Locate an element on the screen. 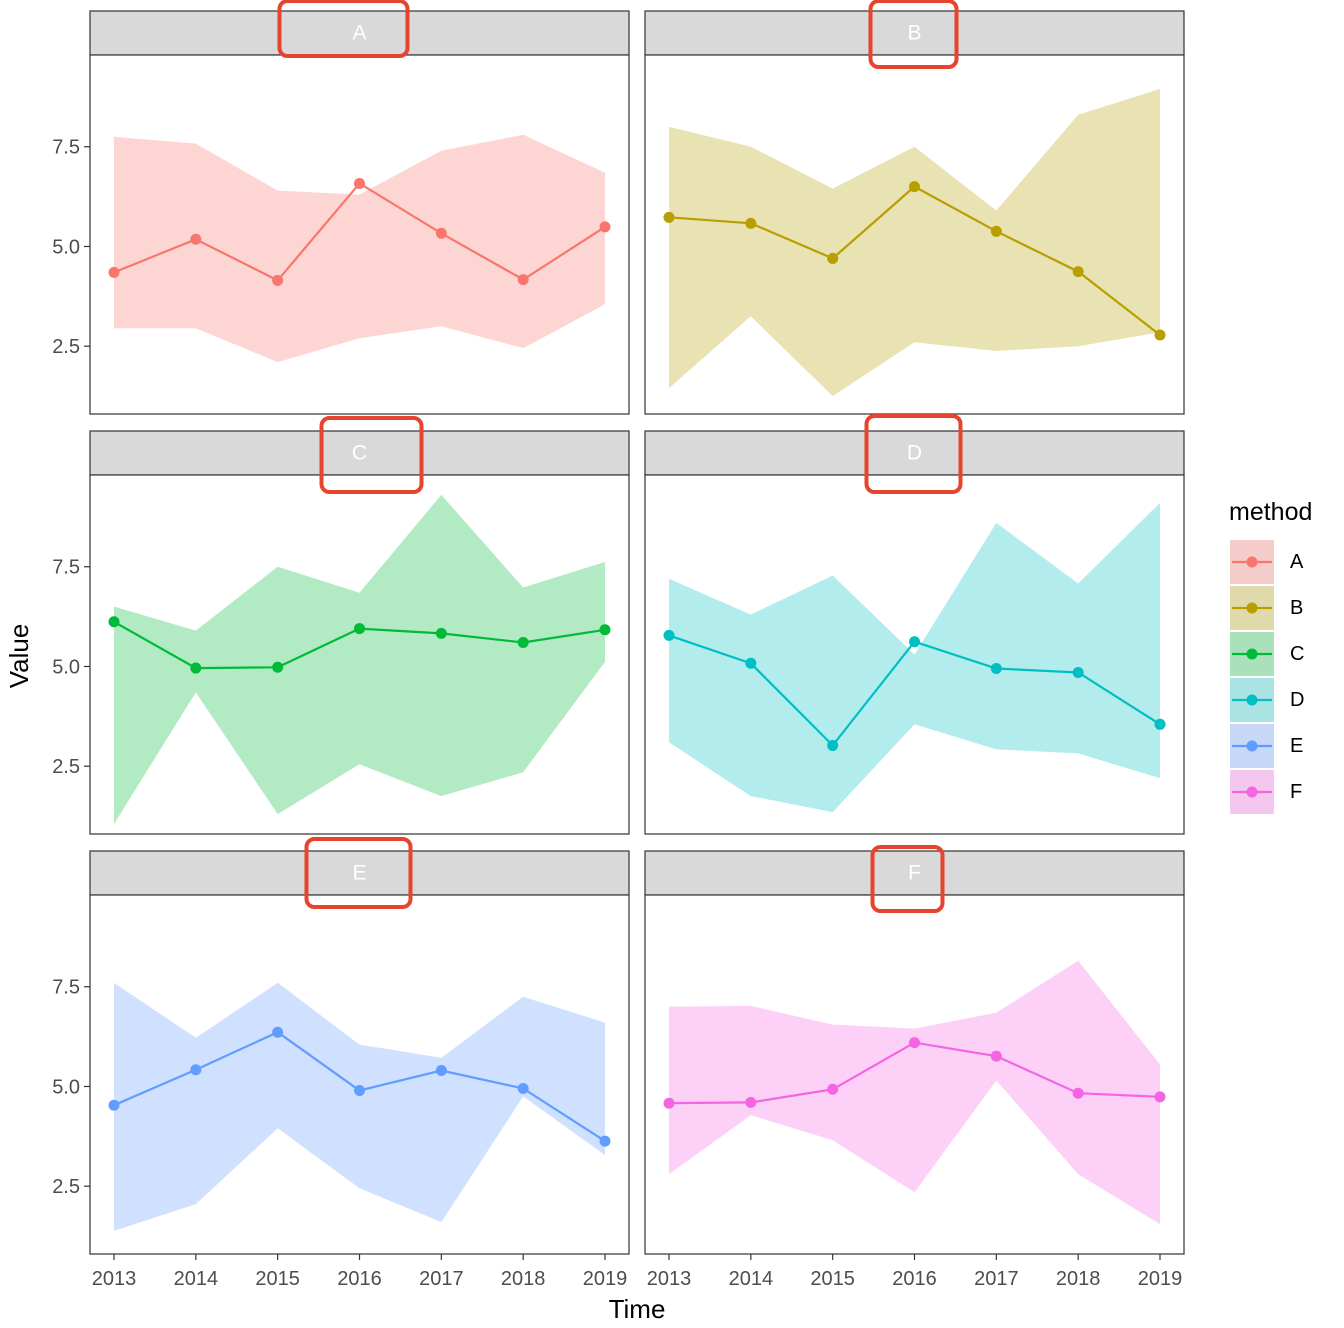  facet-plot-area-a is located at coordinates (359, 234).